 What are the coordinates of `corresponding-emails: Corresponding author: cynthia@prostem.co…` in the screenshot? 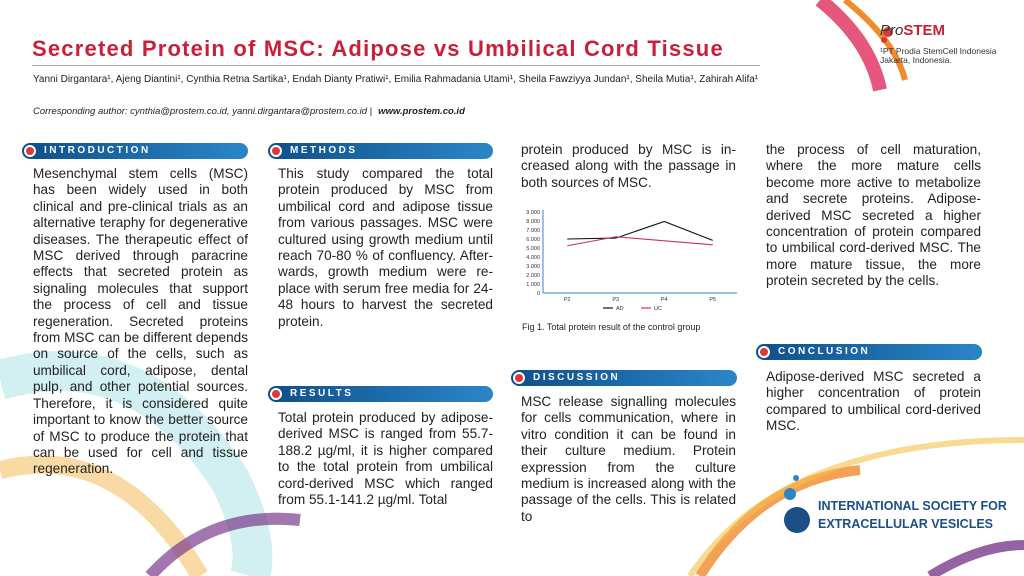 It's located at (203, 111).